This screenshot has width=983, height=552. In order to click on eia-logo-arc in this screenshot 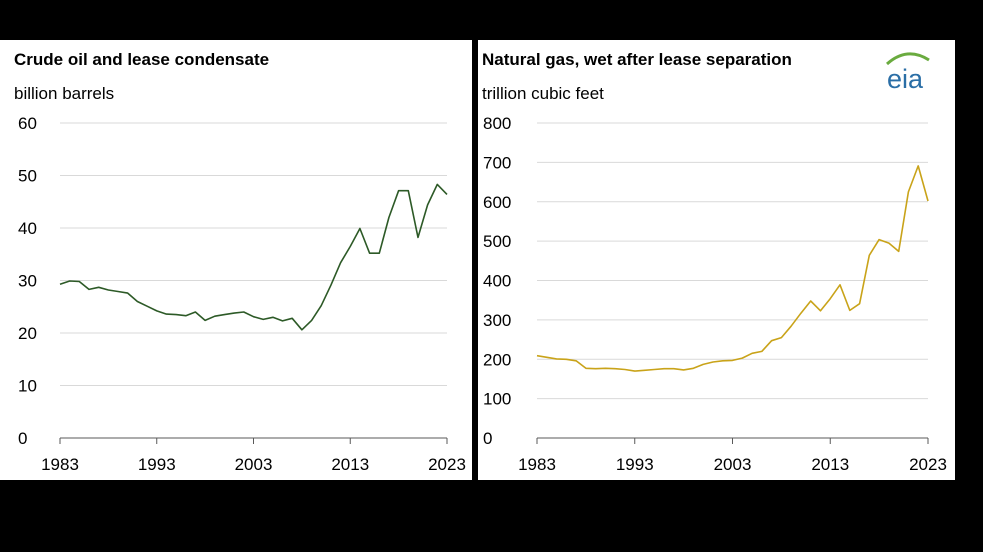, I will do `click(907, 59)`.